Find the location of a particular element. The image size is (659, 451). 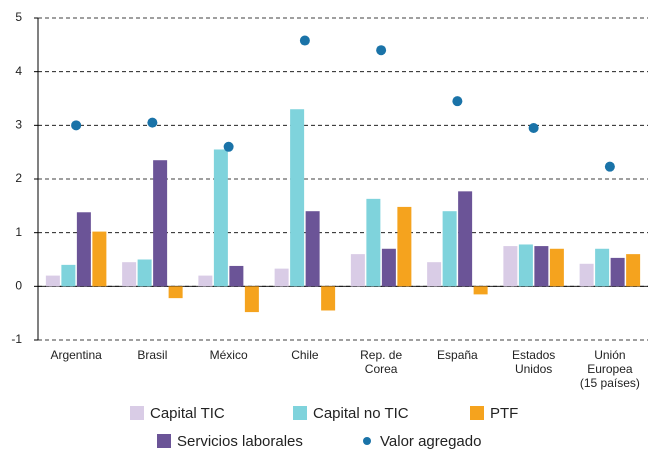

x-tick-label-line: Argentina is located at coordinates (76, 355).